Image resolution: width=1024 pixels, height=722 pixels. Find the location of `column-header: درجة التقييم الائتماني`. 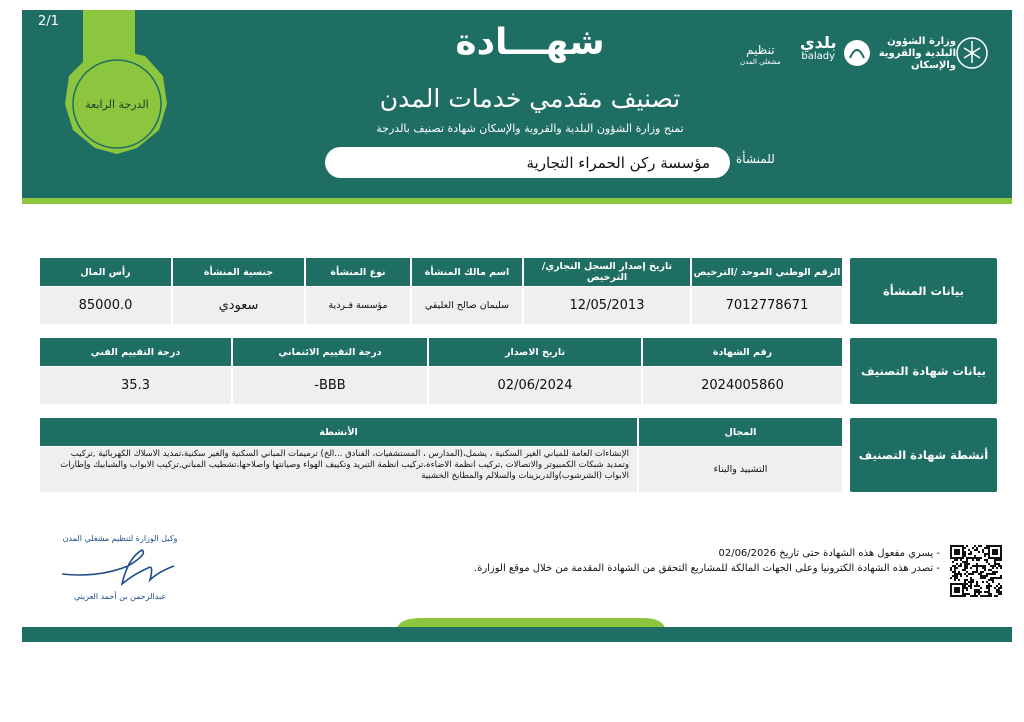

column-header: درجة التقييم الائتماني is located at coordinates (330, 352).